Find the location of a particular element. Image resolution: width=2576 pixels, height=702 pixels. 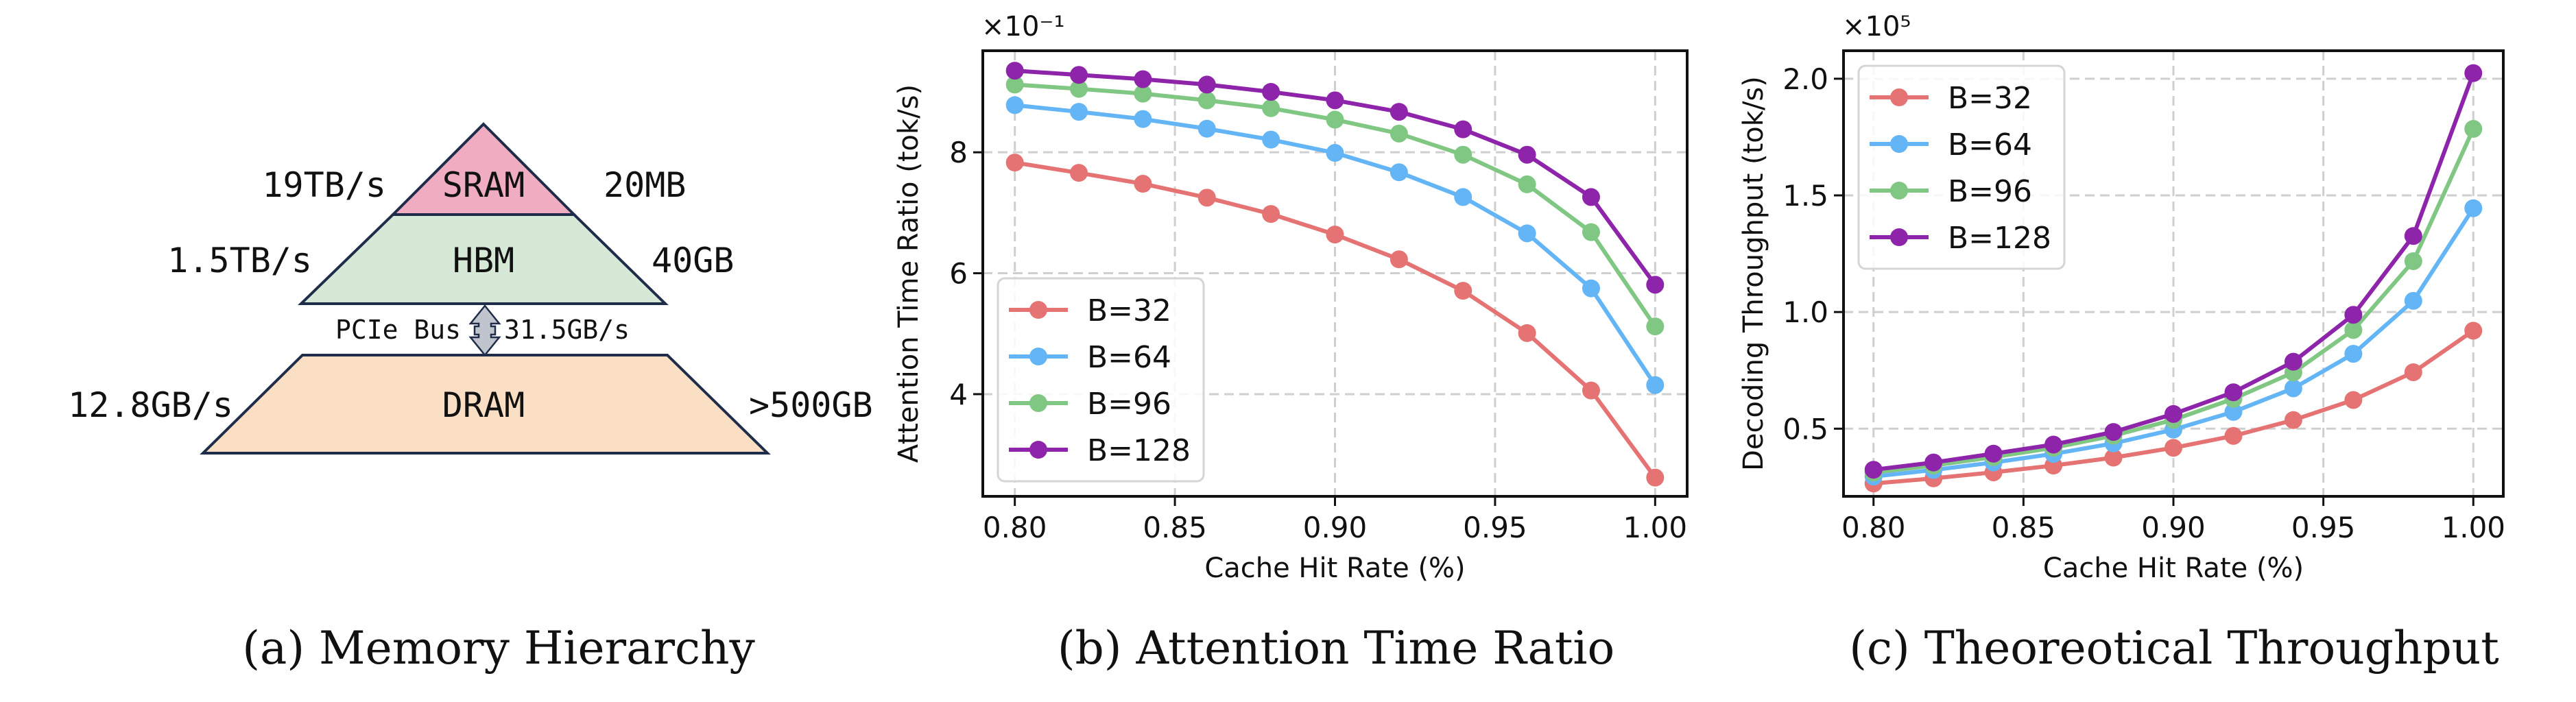

sram-bandwidth: 19TB/s is located at coordinates (324, 185).